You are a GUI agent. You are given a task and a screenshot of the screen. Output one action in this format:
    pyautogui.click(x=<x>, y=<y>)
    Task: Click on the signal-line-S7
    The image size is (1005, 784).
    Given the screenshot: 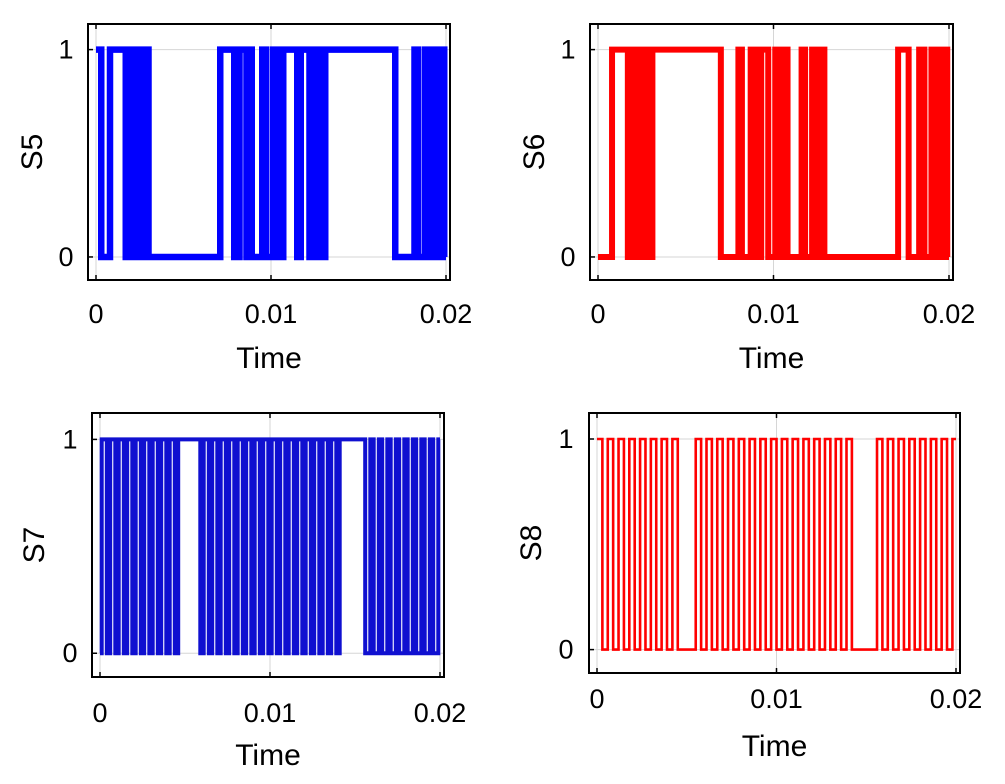 What is the action you would take?
    pyautogui.click(x=270, y=546)
    